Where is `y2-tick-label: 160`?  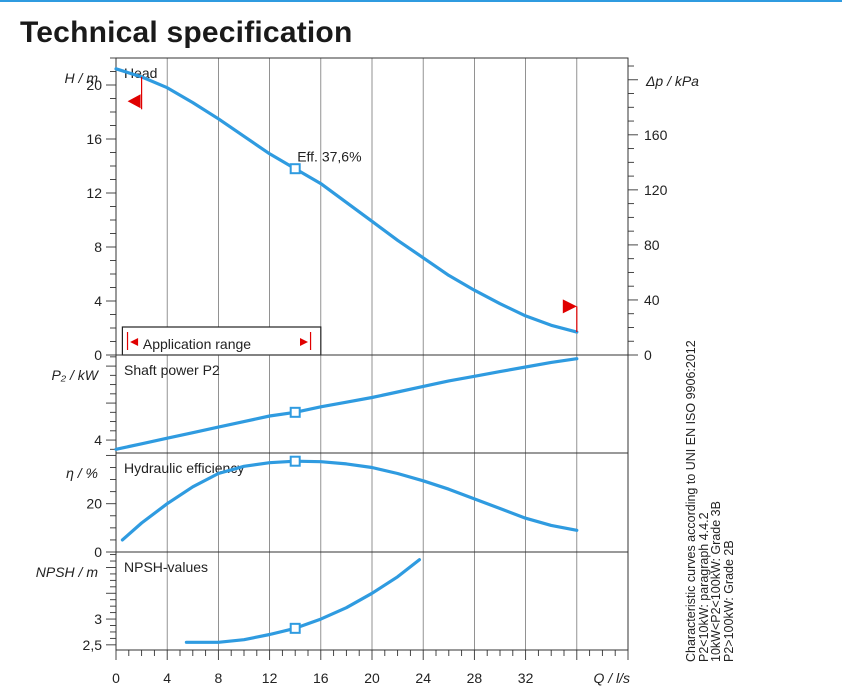
y2-tick-label: 160 is located at coordinates (656, 135).